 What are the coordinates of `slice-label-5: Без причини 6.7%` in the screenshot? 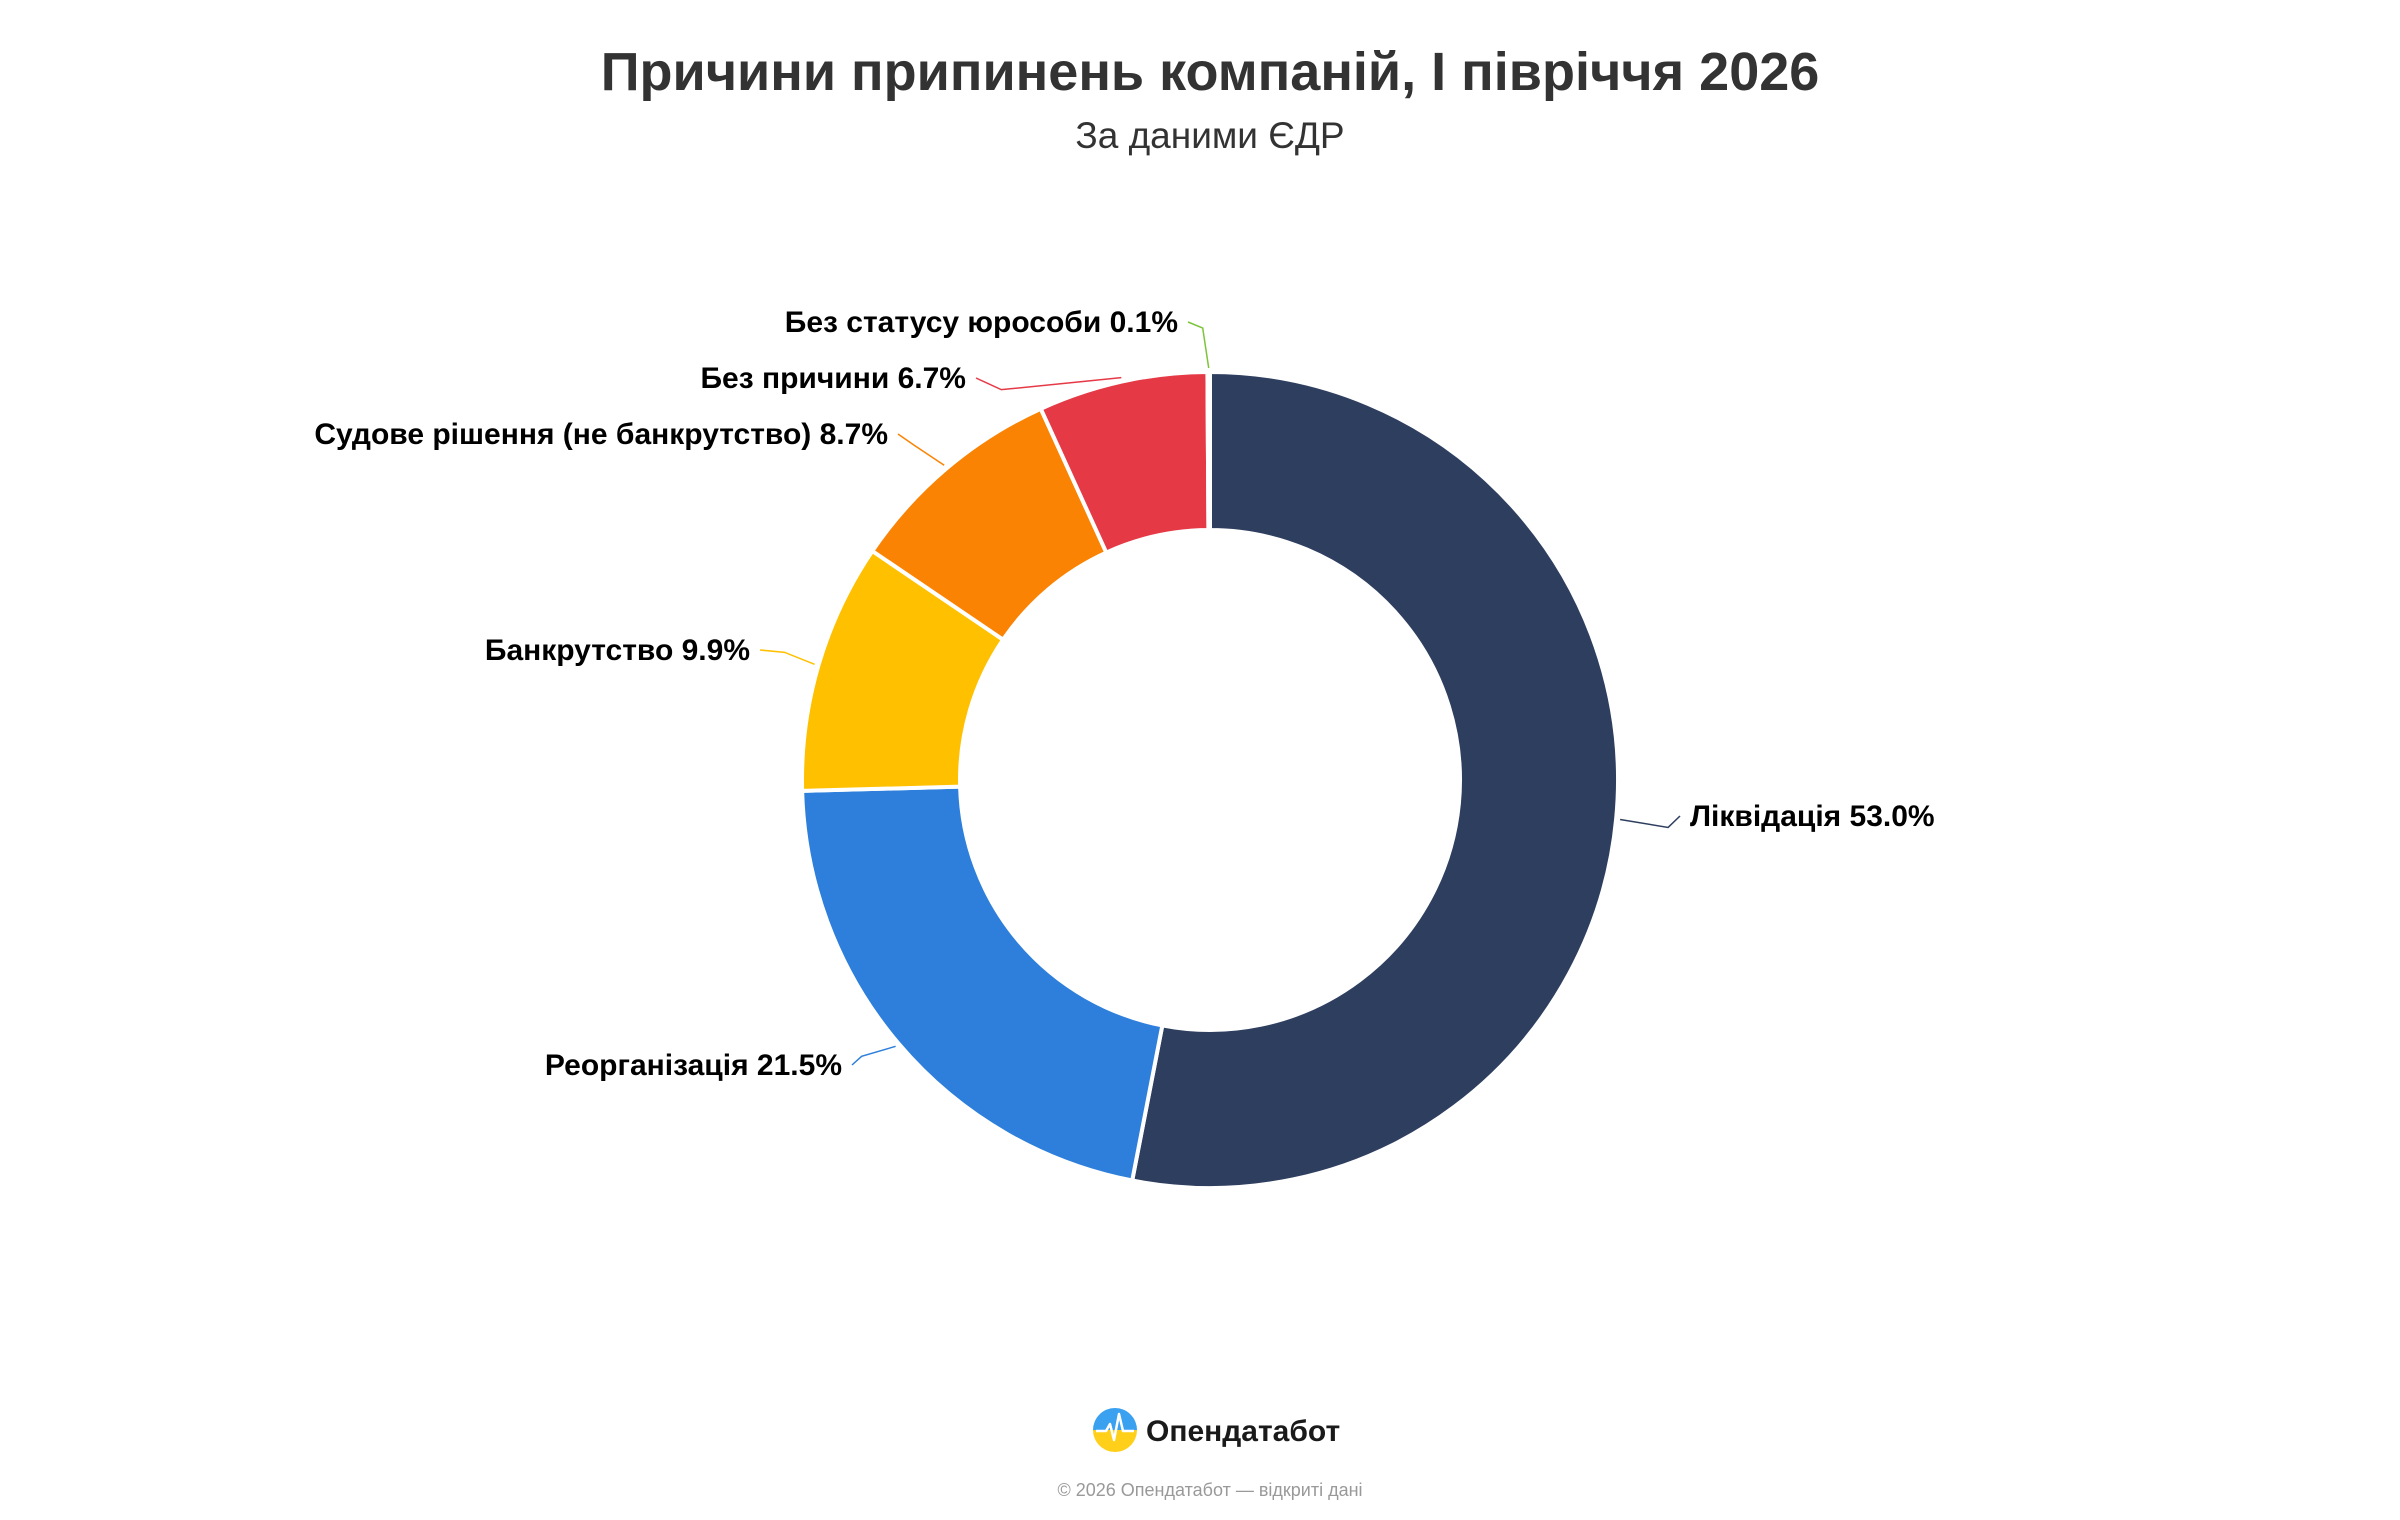 It's located at (833, 378).